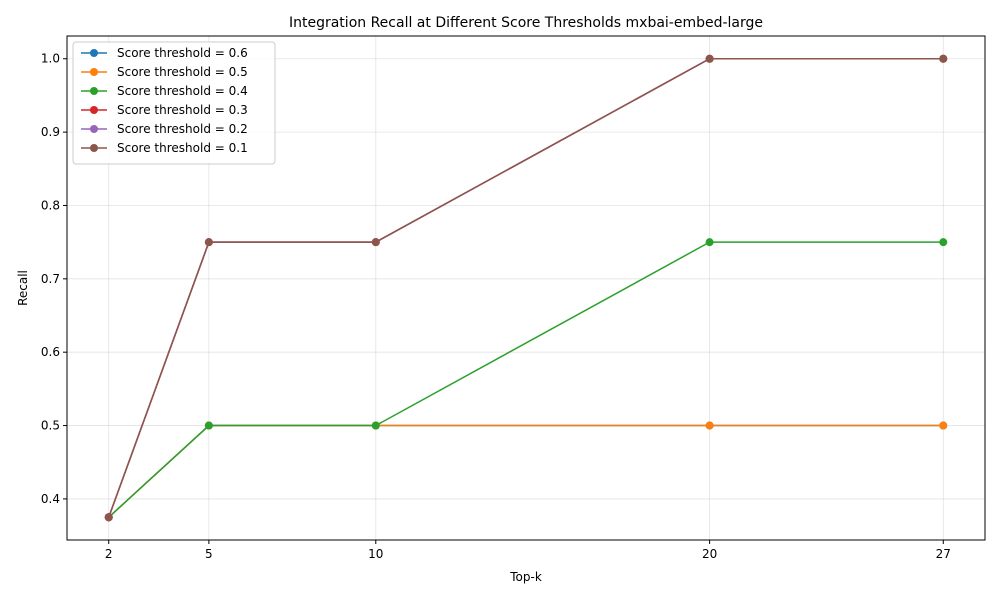 The height and width of the screenshot is (600, 1000). I want to click on x-tick-label: 2, so click(109, 554).